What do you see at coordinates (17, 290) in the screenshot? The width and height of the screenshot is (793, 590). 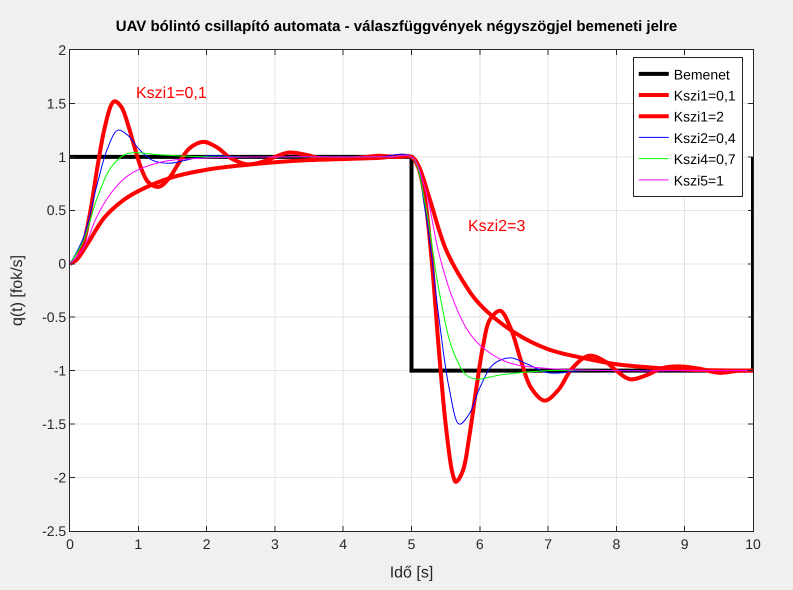 I see `y-axis-title: q(t) [fok/s]` at bounding box center [17, 290].